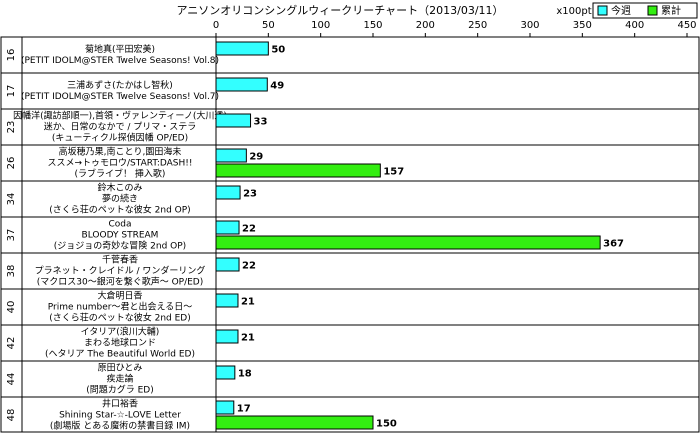 This screenshot has height=435, width=700. What do you see at coordinates (120, 343) in the screenshot?
I see `category-label: まわる地球ロンド` at bounding box center [120, 343].